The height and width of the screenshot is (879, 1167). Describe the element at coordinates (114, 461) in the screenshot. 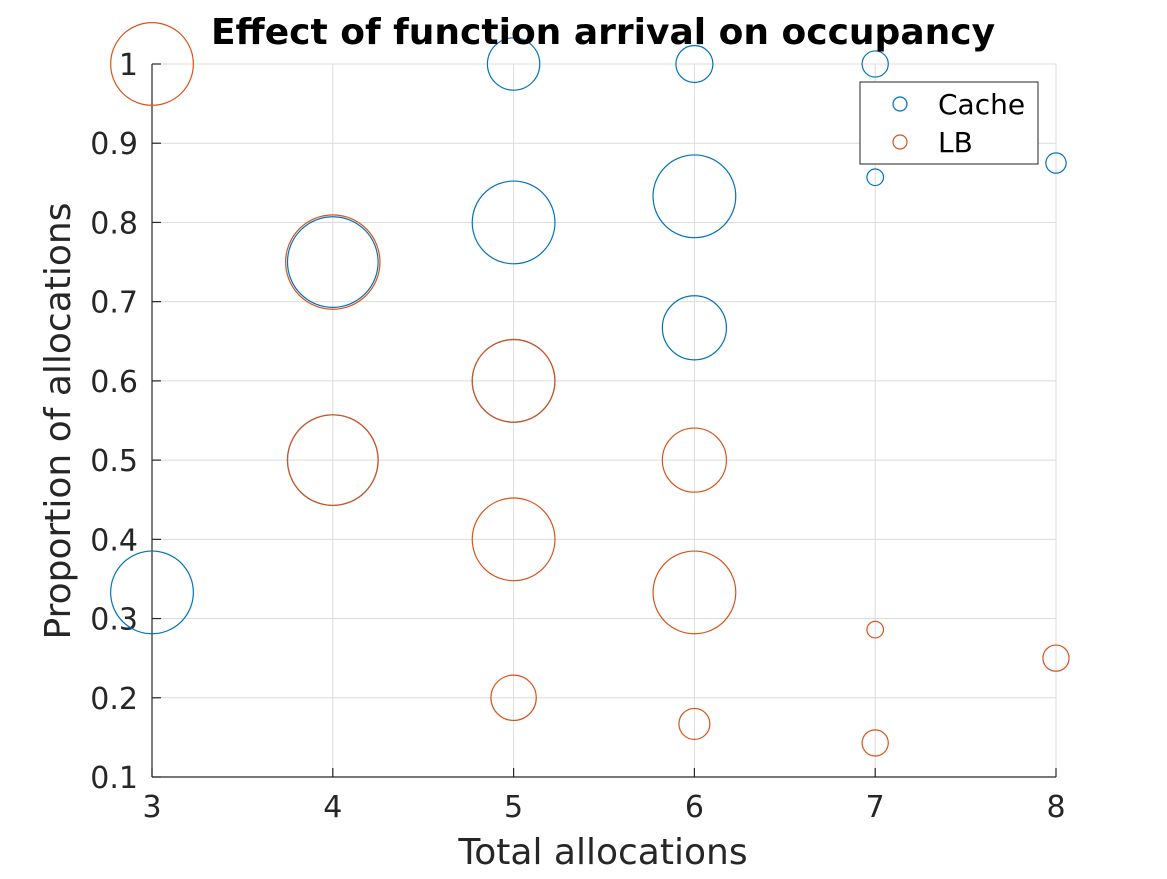

I see `y-tick-label: 0.5` at that location.